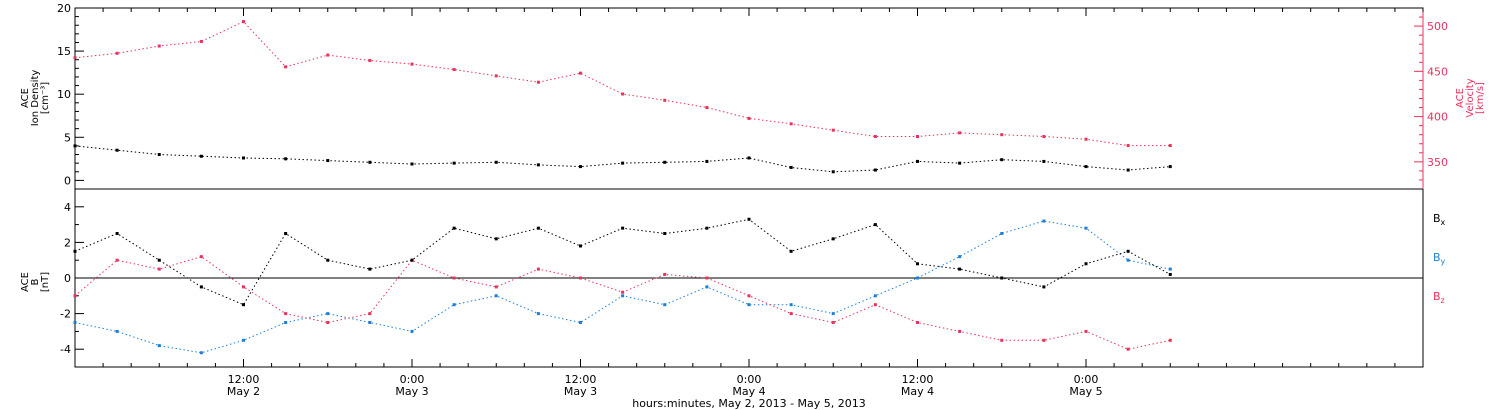  Describe the element at coordinates (1439, 297) in the screenshot. I see `legend-bz: Bz` at that location.